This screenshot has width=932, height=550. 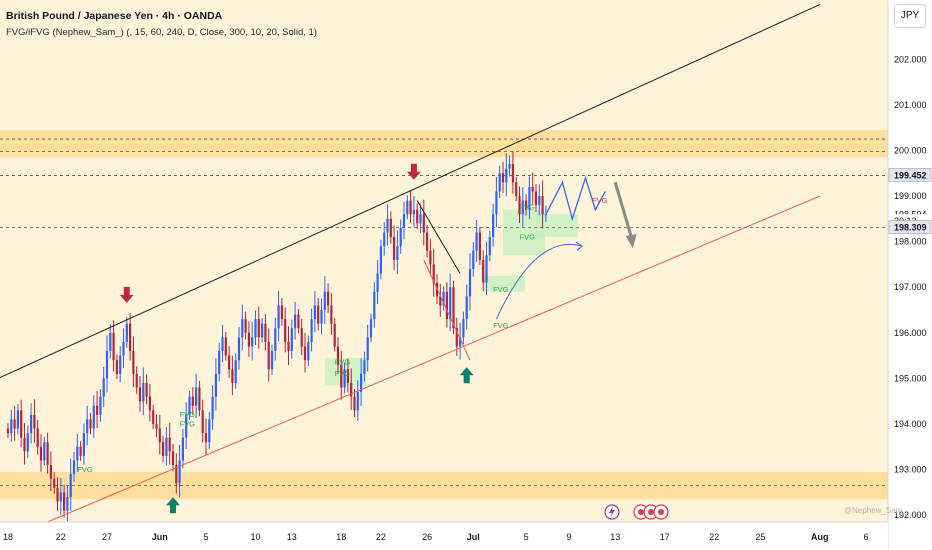 I want to click on breakdown-line, so click(x=438, y=237).